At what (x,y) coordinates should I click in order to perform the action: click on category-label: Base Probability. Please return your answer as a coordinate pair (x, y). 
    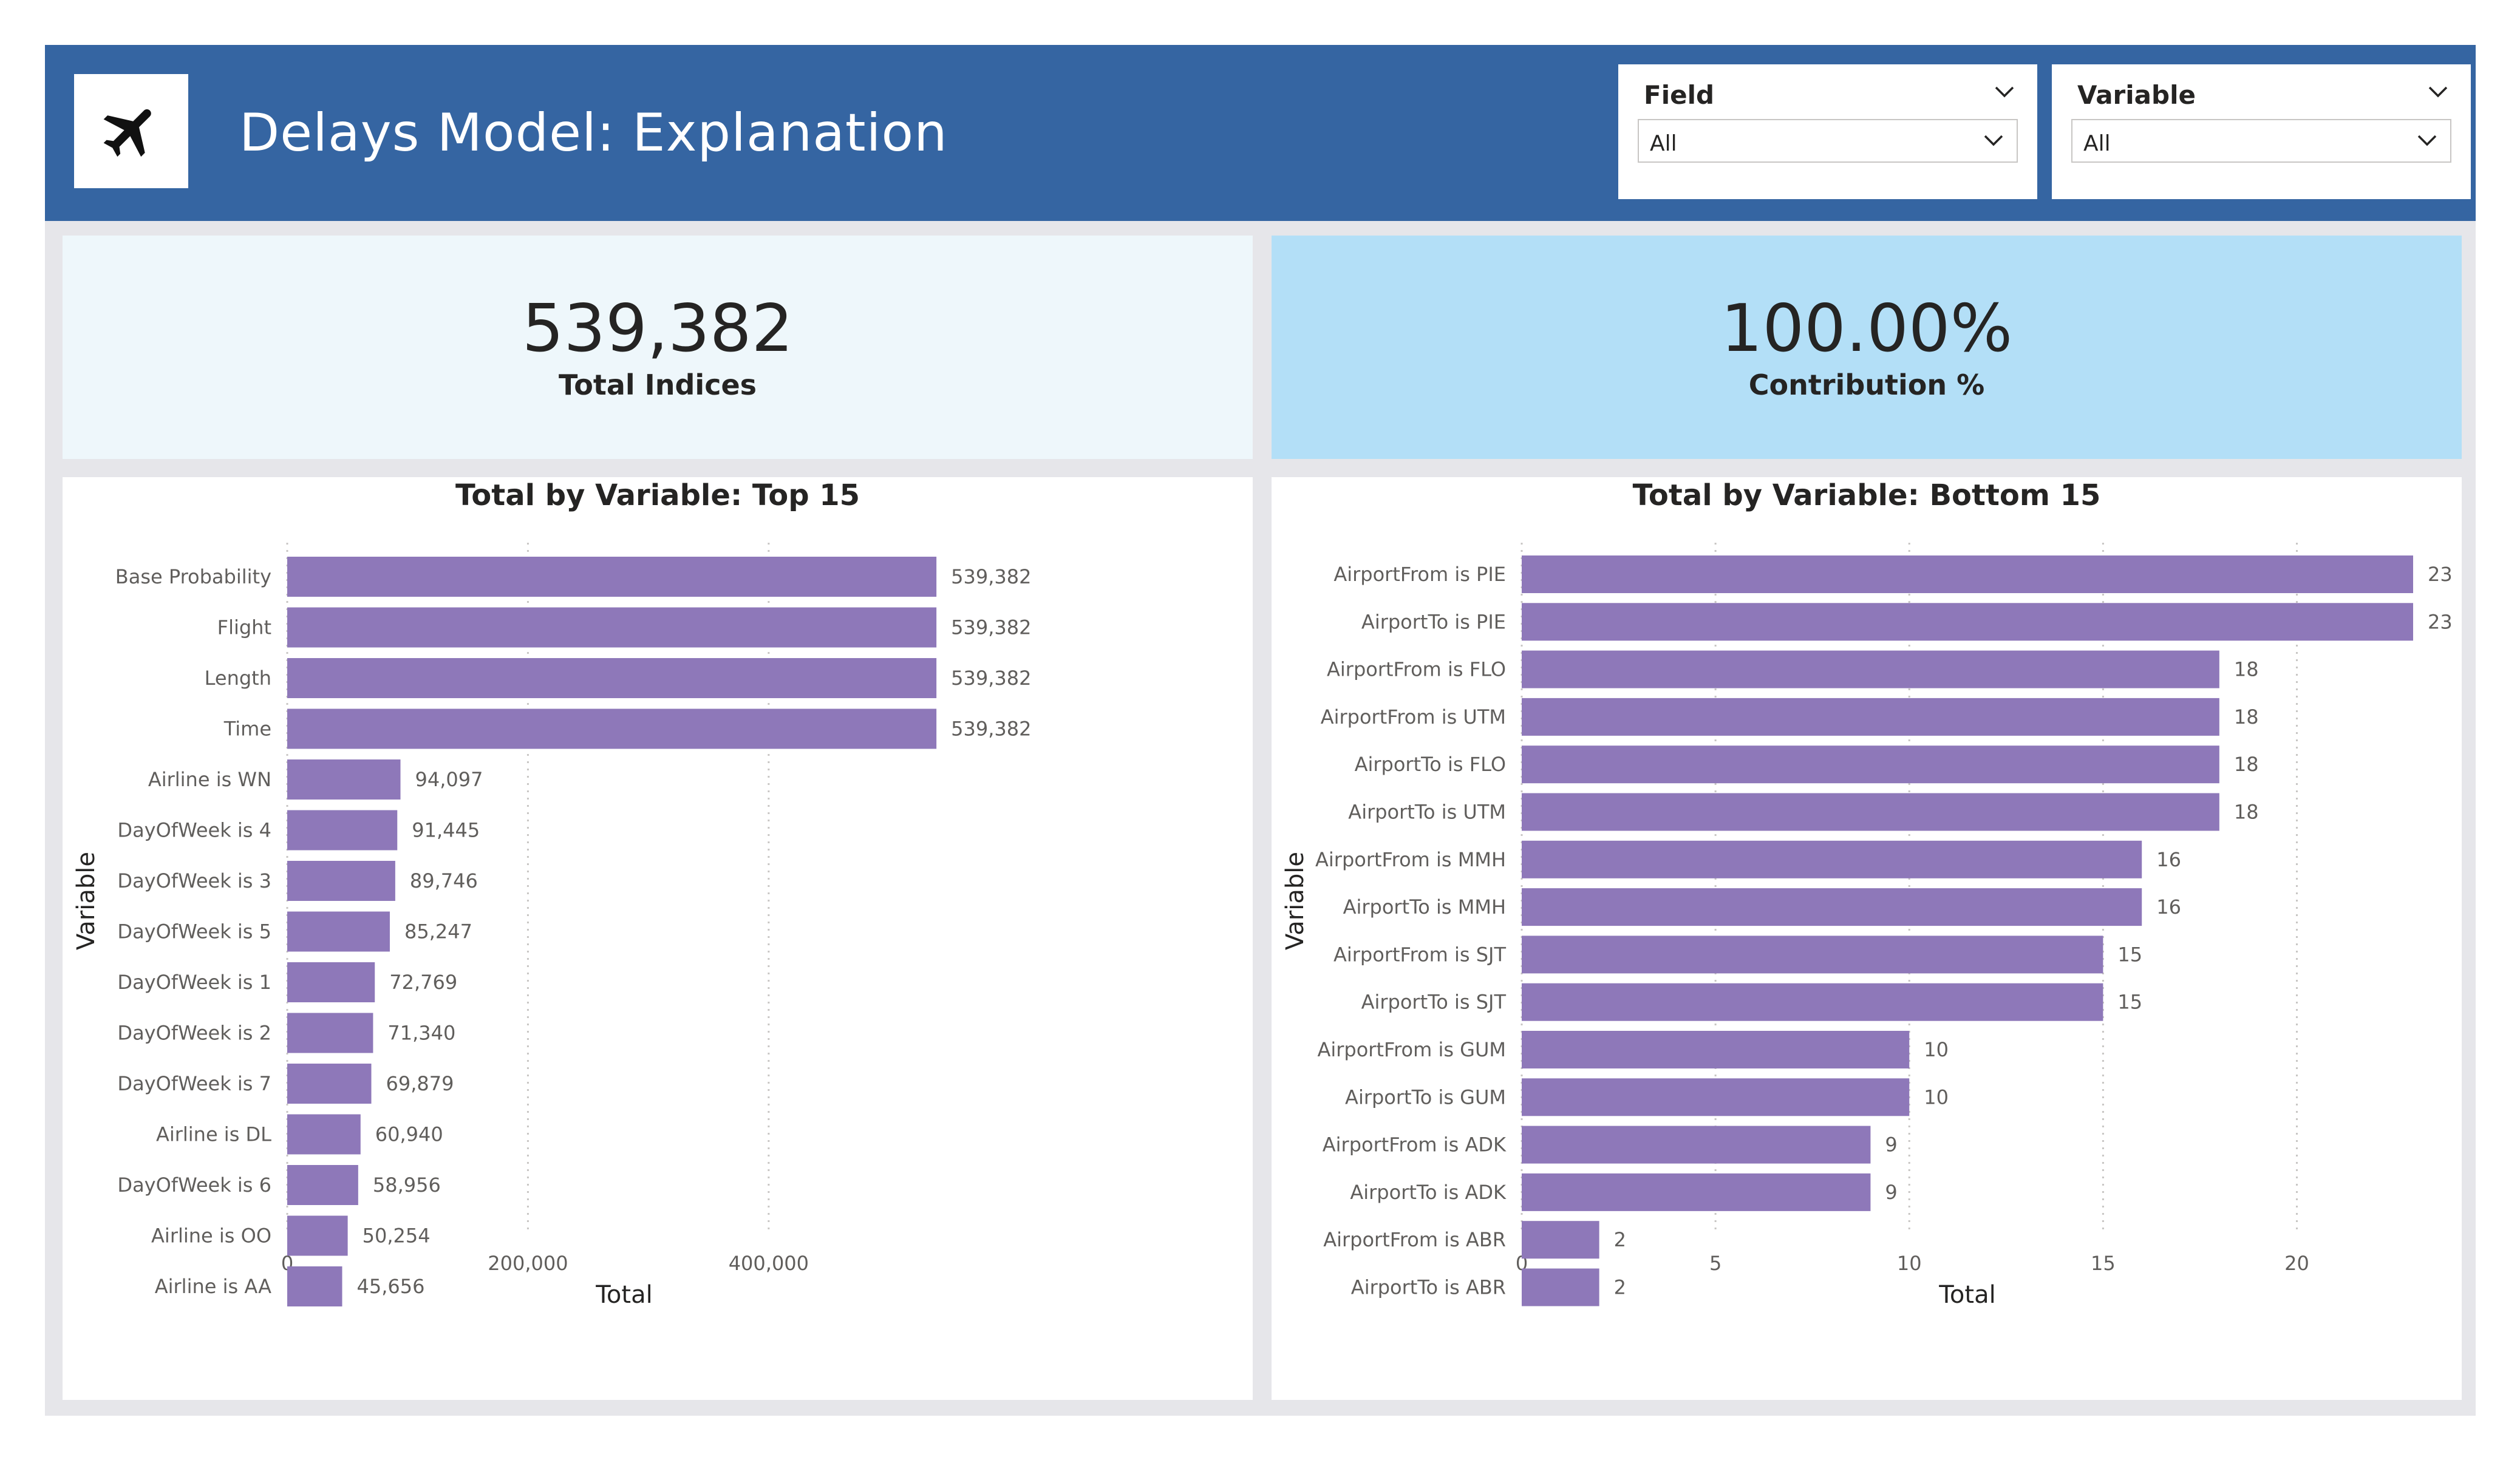
    Looking at the image, I should click on (193, 576).